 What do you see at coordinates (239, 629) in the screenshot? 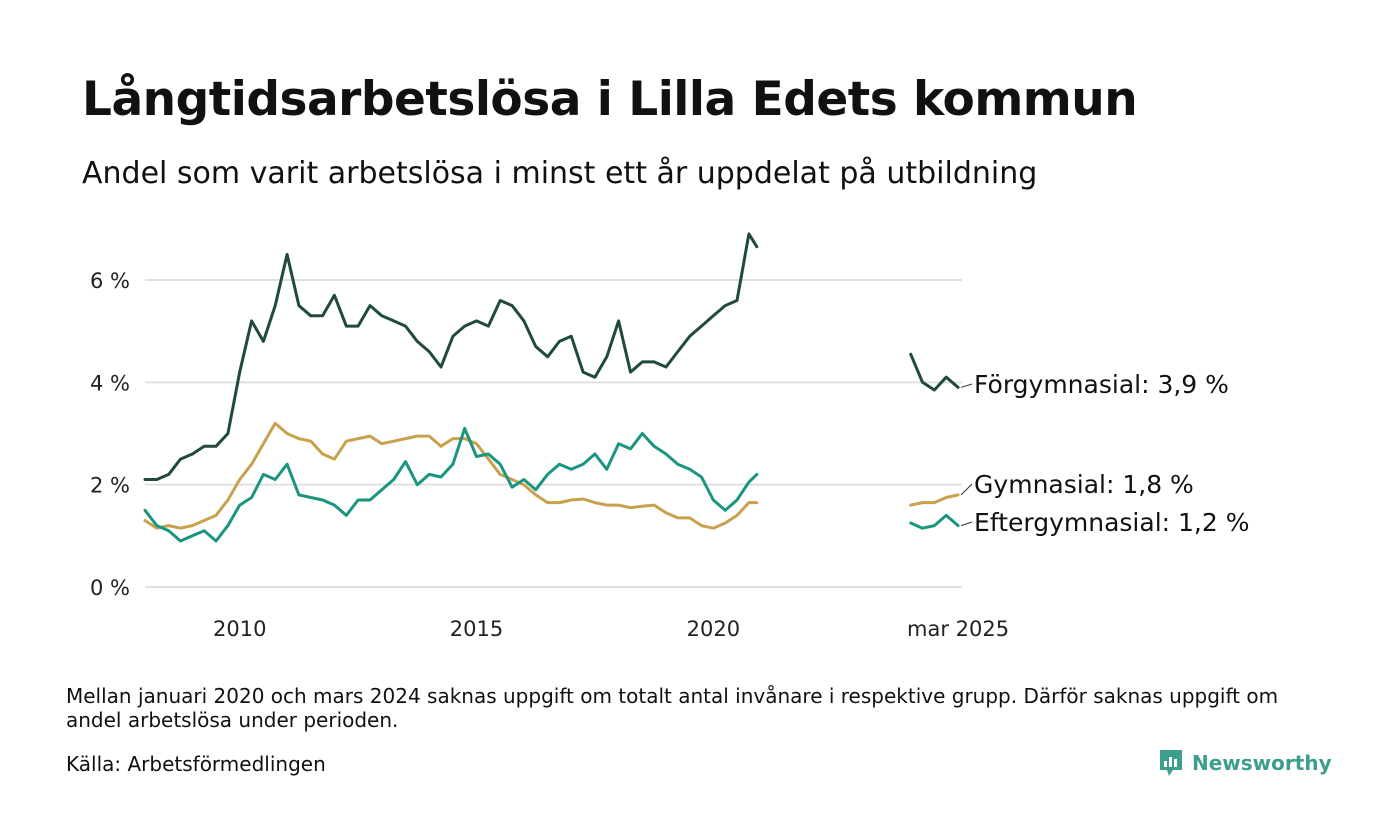
I see `x-tick-label: 2010` at bounding box center [239, 629].